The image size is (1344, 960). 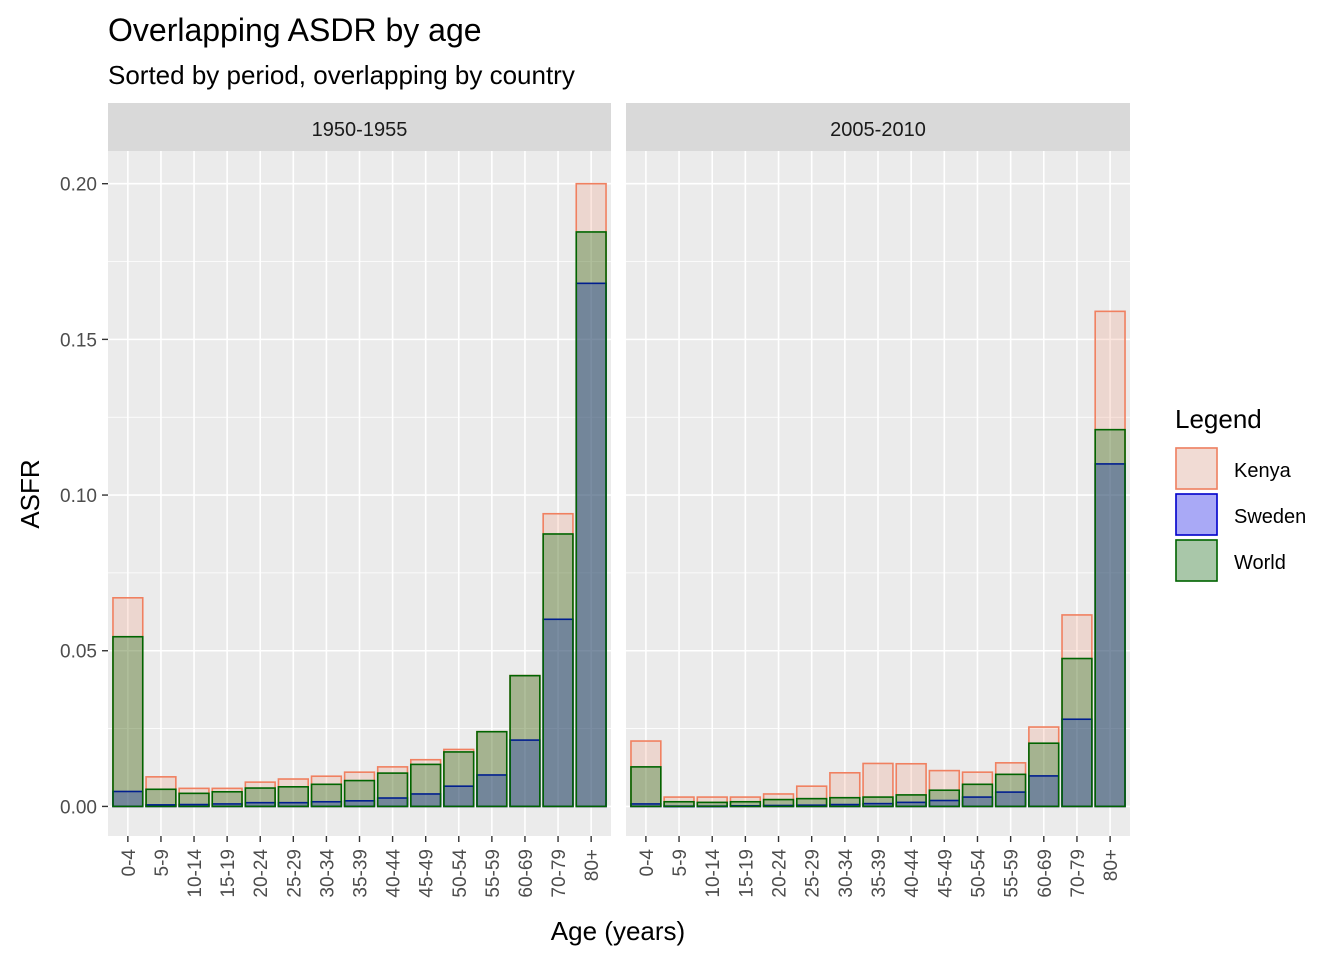 I want to click on legend-key-world, so click(x=1196, y=560).